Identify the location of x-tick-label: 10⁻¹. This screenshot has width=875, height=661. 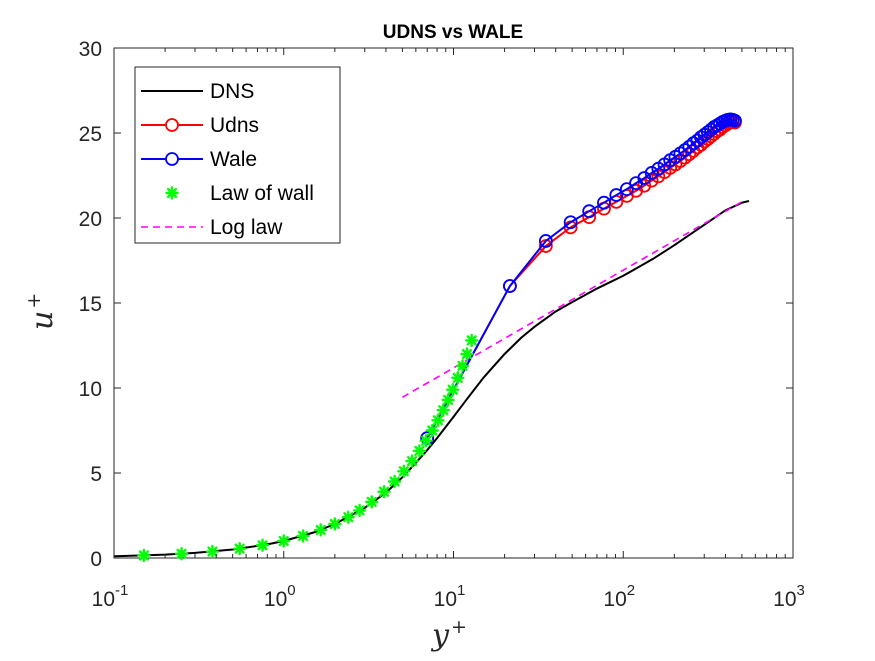
(110, 596).